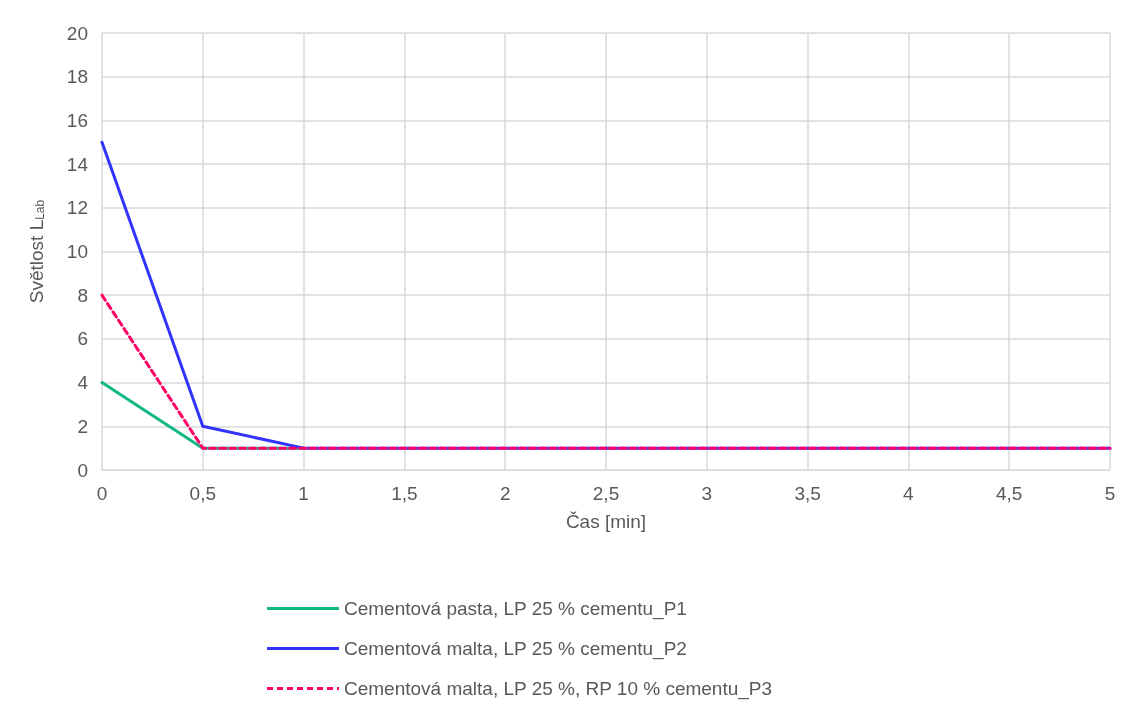 This screenshot has height=722, width=1130. Describe the element at coordinates (77, 208) in the screenshot. I see `y-tick-label: 12` at that location.